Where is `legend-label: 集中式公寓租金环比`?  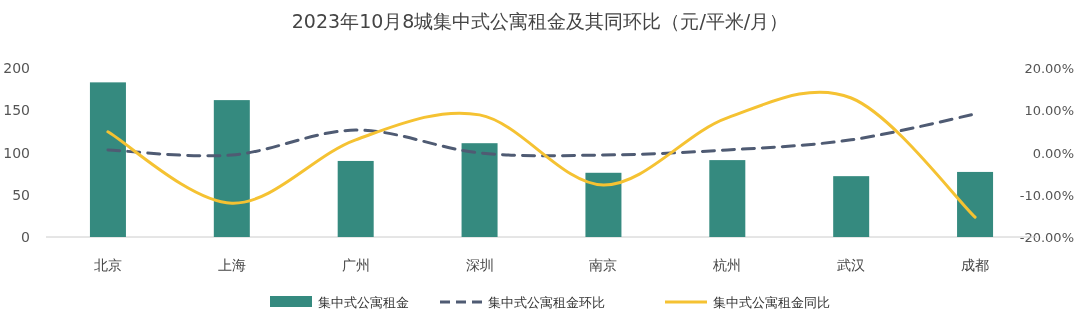 legend-label: 集中式公寓租金环比 is located at coordinates (546, 302).